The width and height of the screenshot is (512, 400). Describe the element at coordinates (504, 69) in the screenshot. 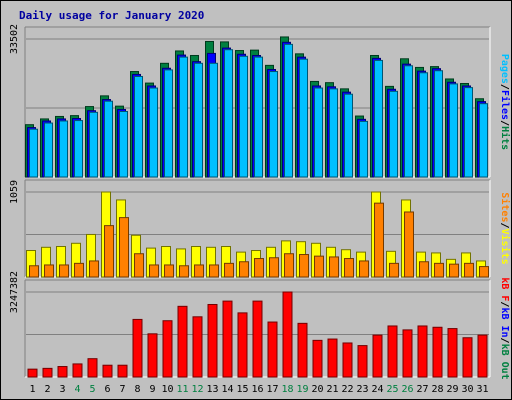

I see `legend-item: Pages` at that location.